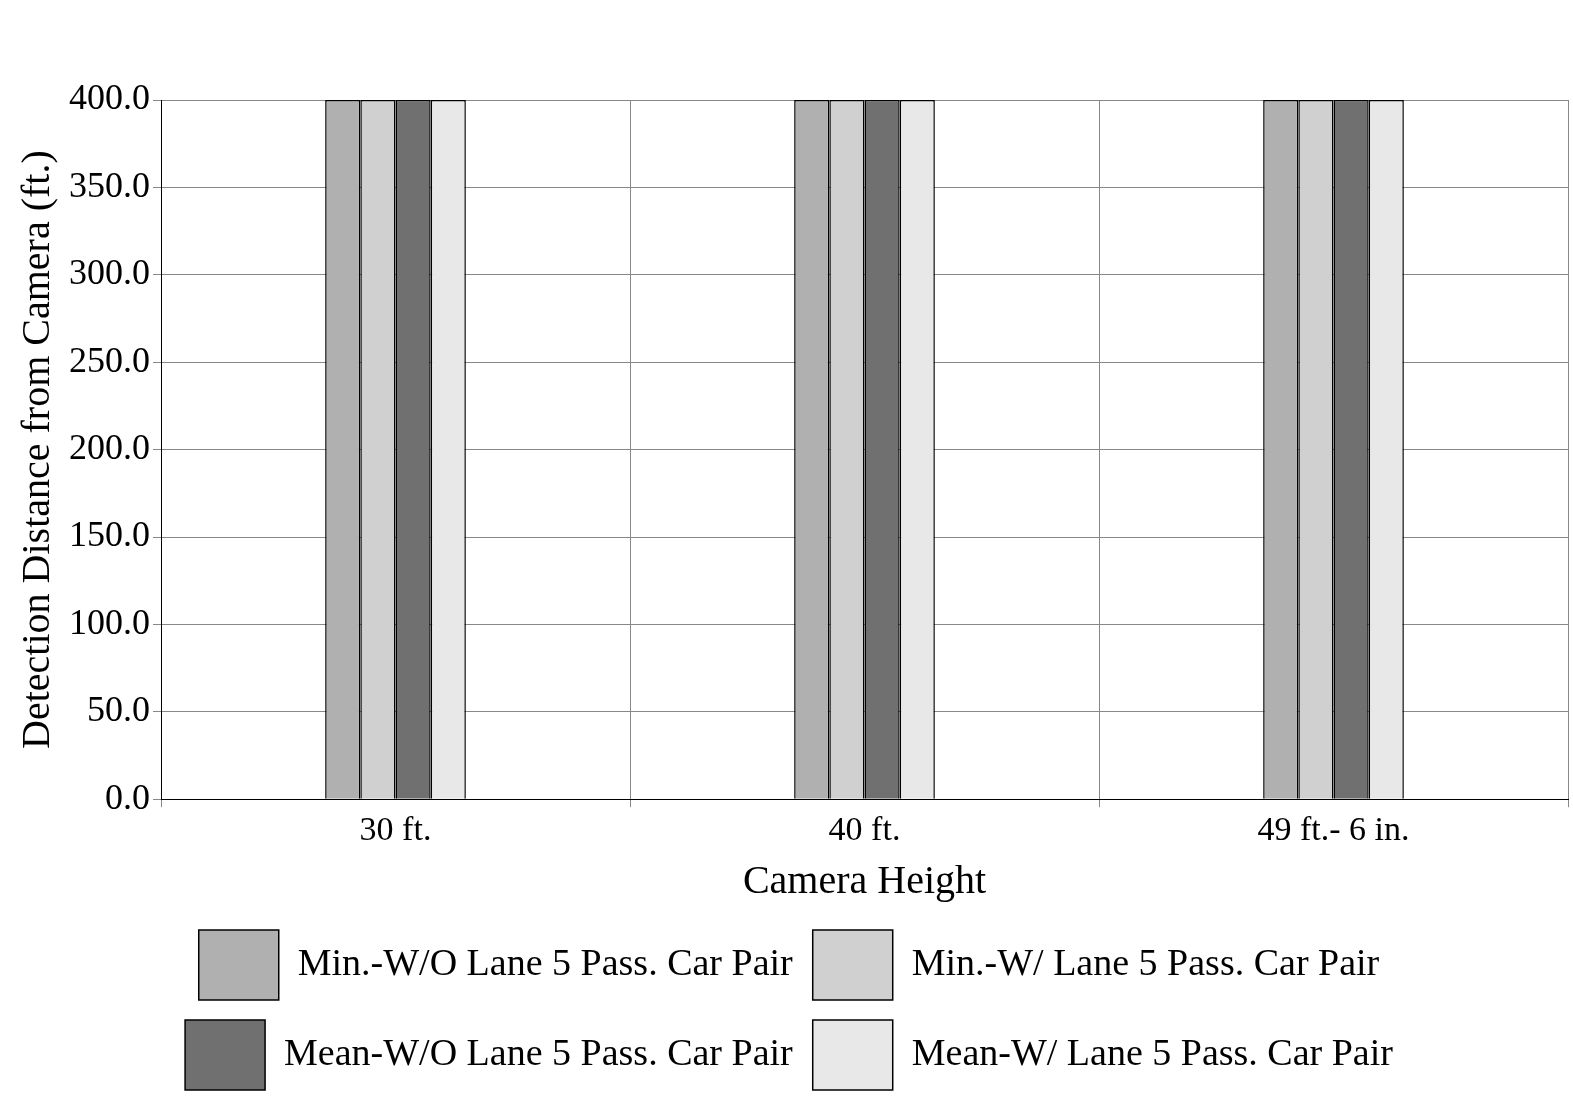 This screenshot has height=1110, width=1573. I want to click on legend-label: Min.-W/ Lane 5 Pass. Car Pair, so click(1145, 961).